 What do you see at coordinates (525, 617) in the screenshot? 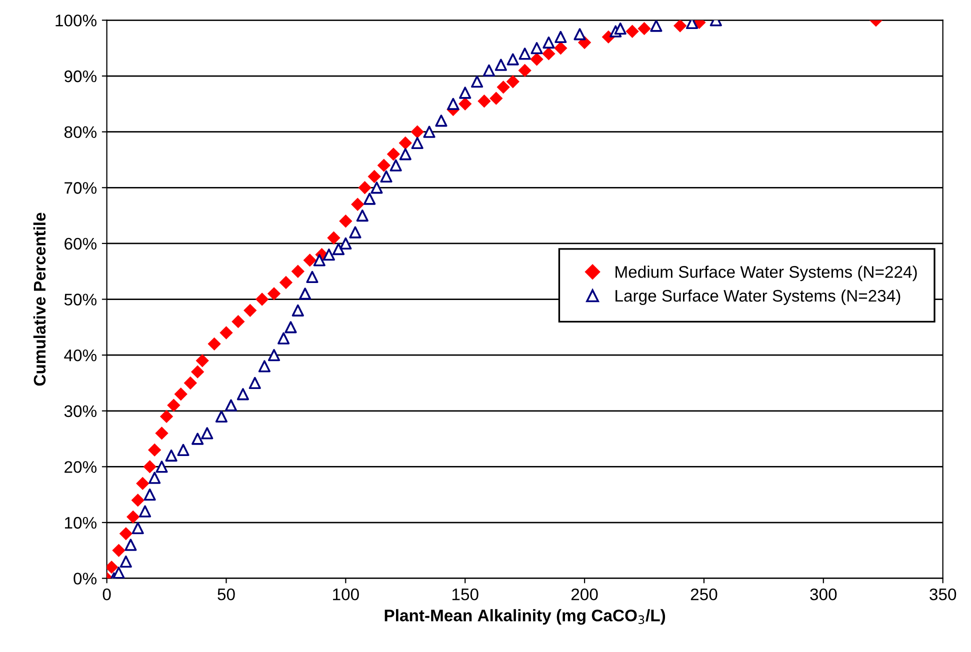
I see `x-axis-title: Plant-Mean Alkalinity (mg CaCO$_{3}$/L)` at bounding box center [525, 617].